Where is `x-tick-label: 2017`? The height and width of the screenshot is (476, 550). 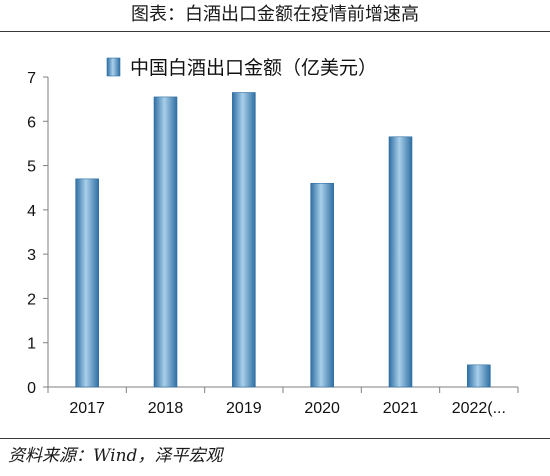 x-tick-label: 2017 is located at coordinates (87, 408).